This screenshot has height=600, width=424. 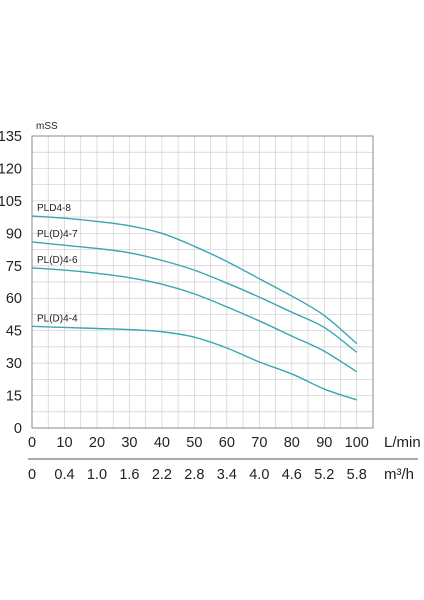 What do you see at coordinates (11, 169) in the screenshot?
I see `y-tick-label: 120` at bounding box center [11, 169].